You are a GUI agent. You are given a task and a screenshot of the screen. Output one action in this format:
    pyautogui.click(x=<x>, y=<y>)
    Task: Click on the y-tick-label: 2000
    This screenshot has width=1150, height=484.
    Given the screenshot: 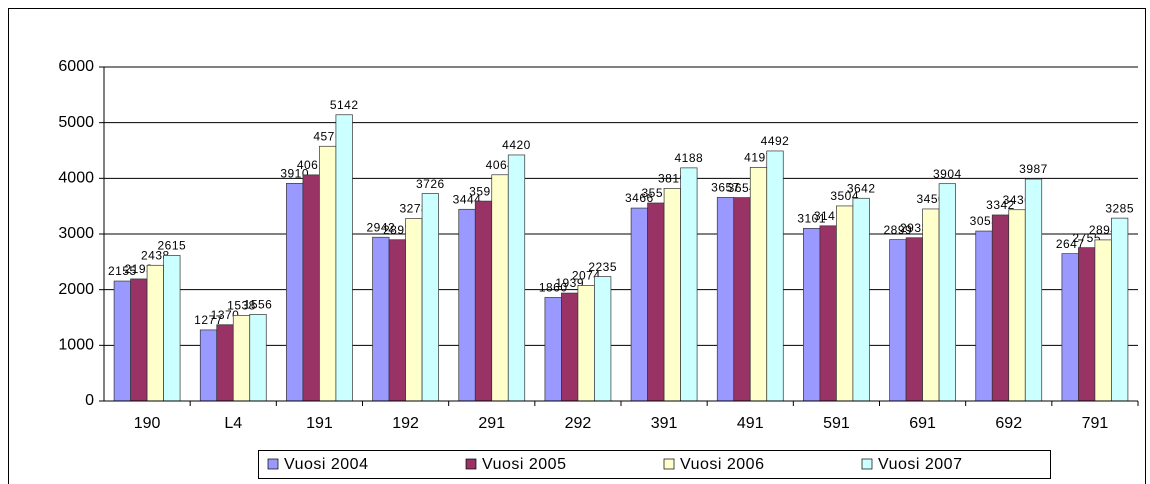 What is the action you would take?
    pyautogui.click(x=76, y=289)
    